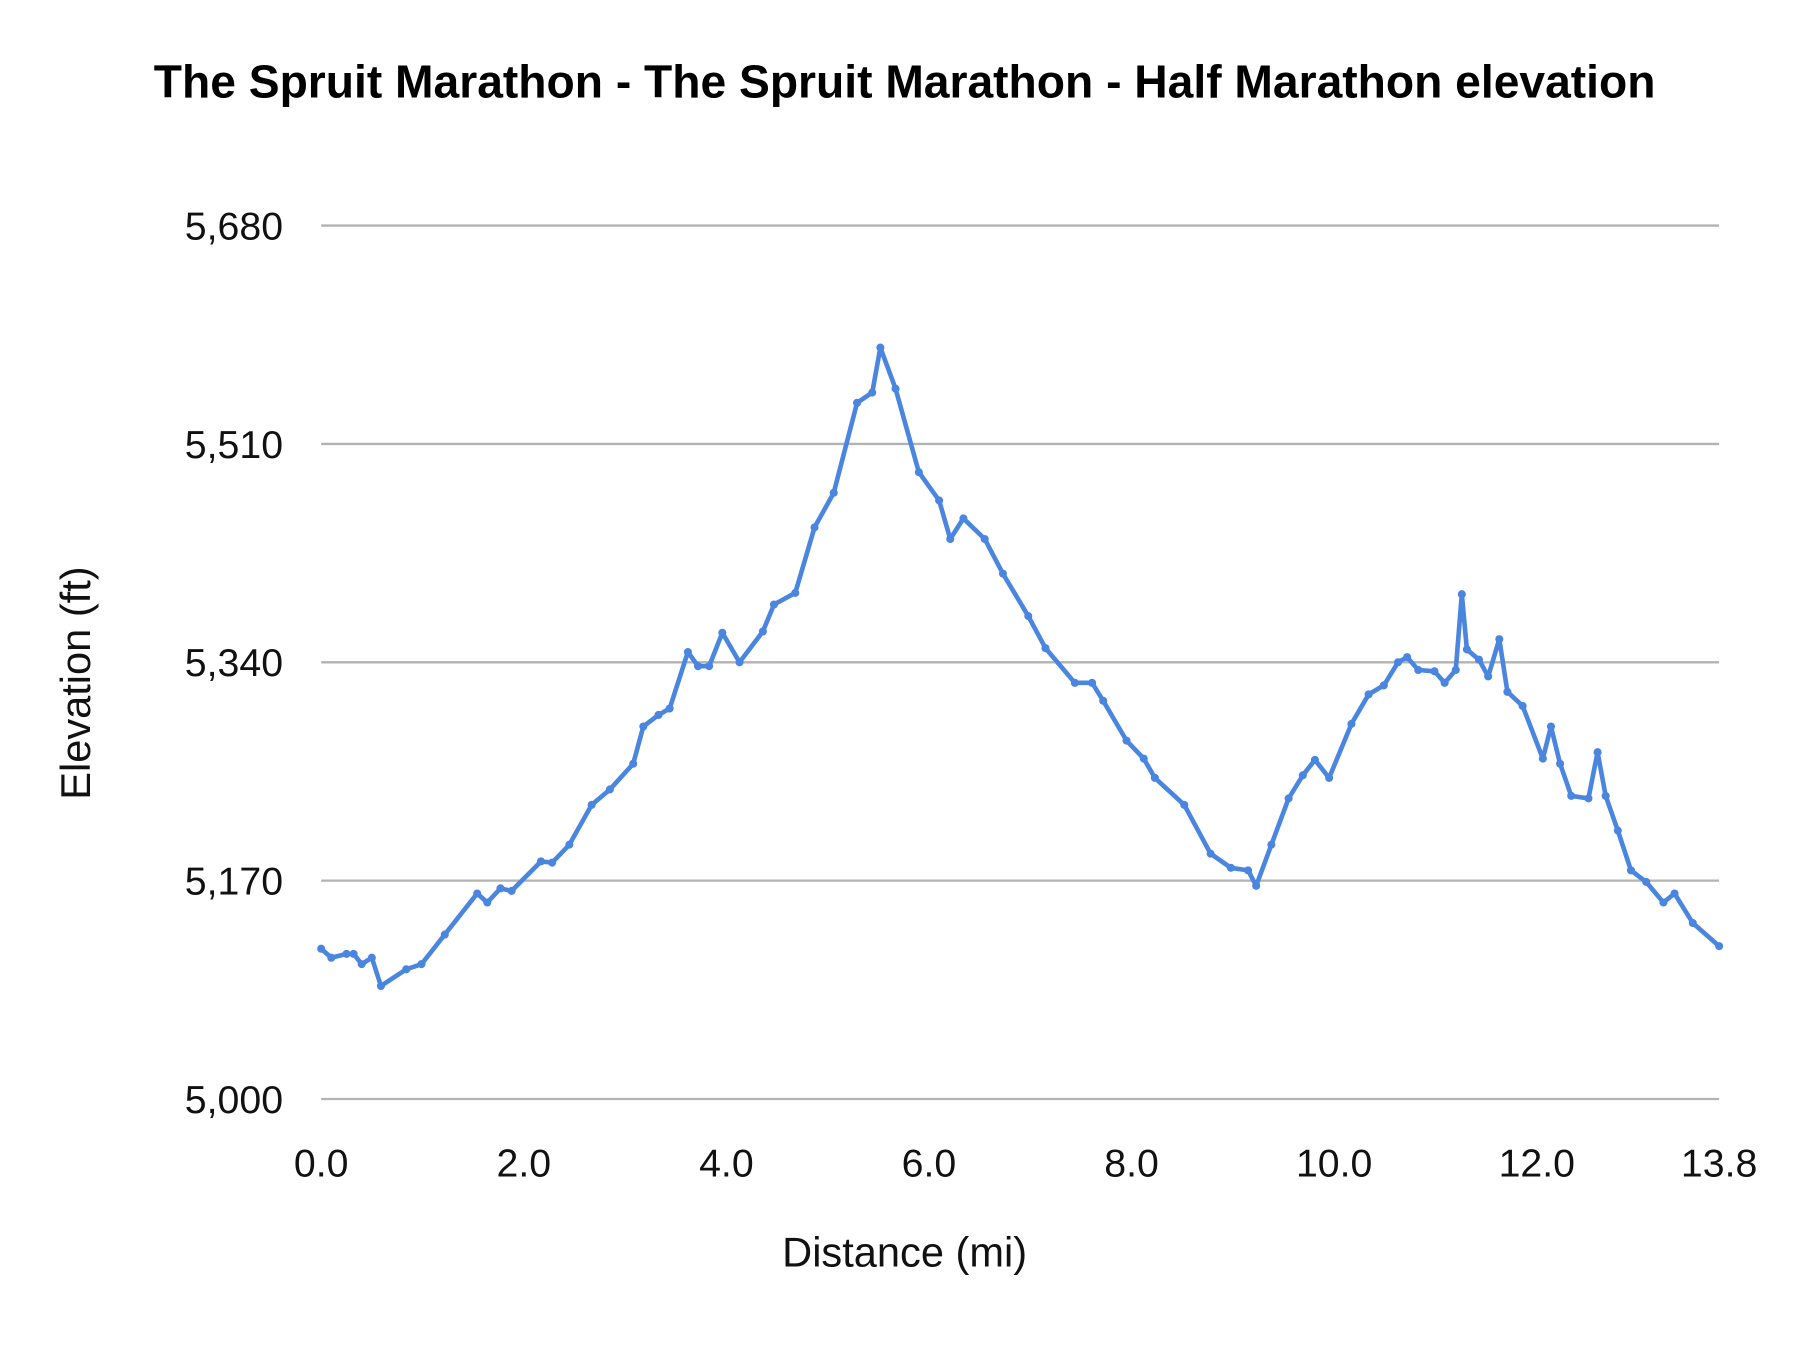 The height and width of the screenshot is (1350, 1800). I want to click on y-tick-label: 5,680, so click(234, 226).